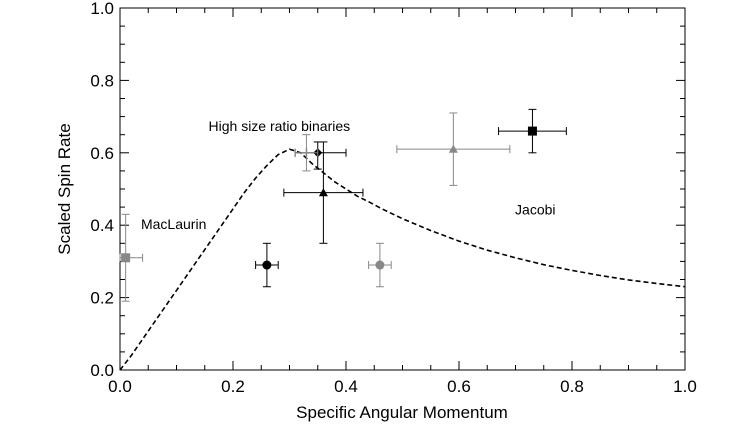 The image size is (729, 432). I want to click on x-tick-label: 0.0, so click(120, 386).